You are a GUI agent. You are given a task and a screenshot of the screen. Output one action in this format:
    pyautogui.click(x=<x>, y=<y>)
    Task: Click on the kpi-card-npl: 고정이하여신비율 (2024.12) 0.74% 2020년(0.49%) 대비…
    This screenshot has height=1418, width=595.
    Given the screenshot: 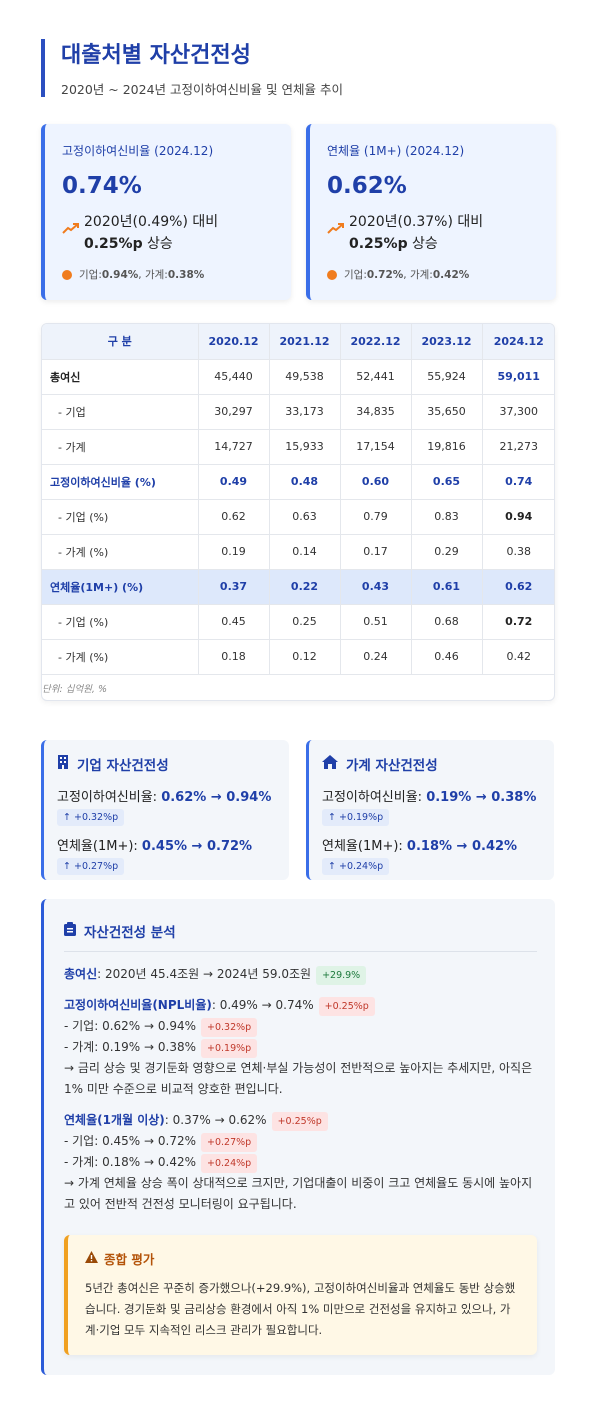 What is the action you would take?
    pyautogui.click(x=166, y=212)
    